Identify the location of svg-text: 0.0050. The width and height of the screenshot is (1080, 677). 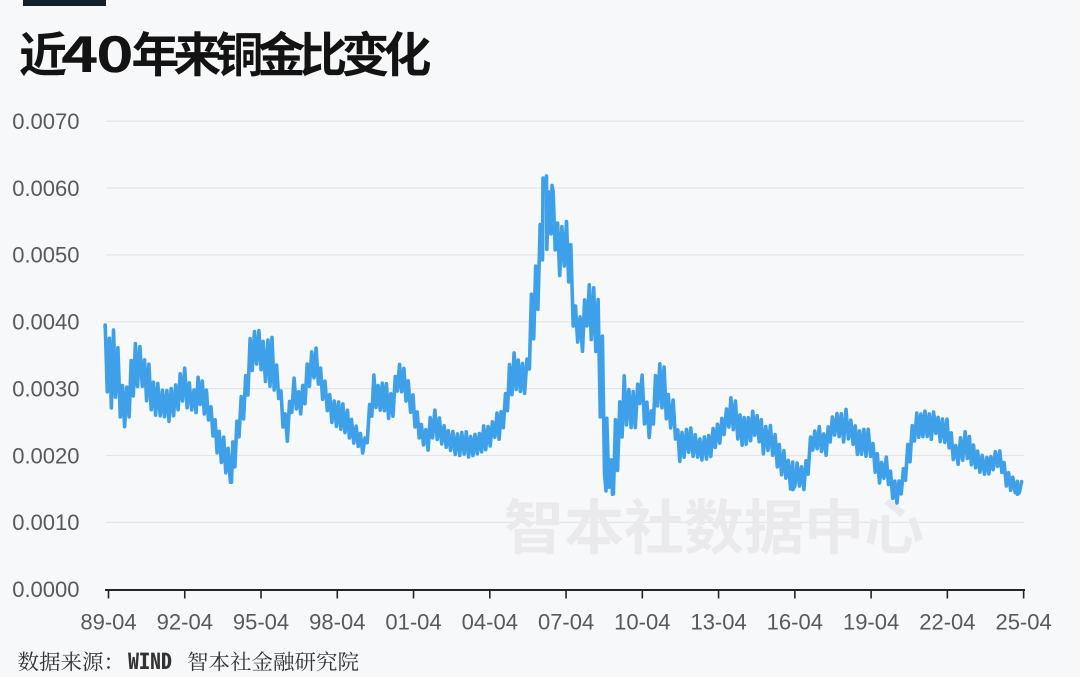
(45, 255).